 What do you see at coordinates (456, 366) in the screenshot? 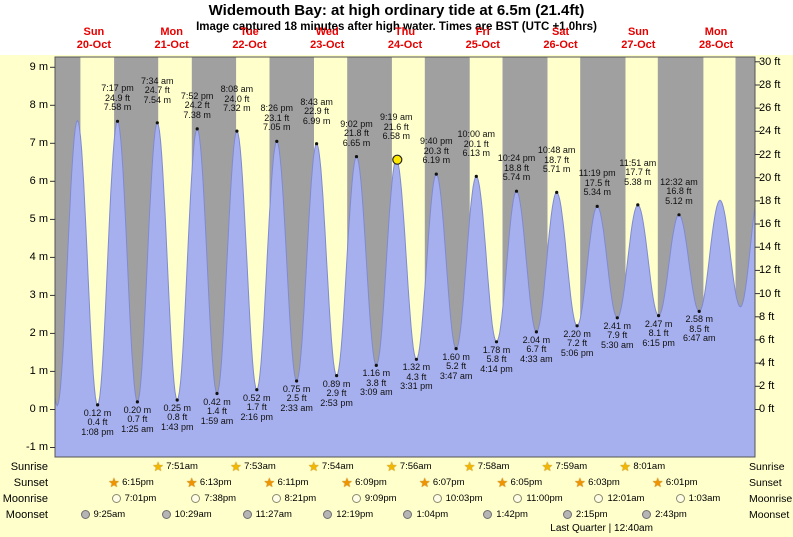
I see `low-tide-label-line: 5.2 ft` at bounding box center [456, 366].